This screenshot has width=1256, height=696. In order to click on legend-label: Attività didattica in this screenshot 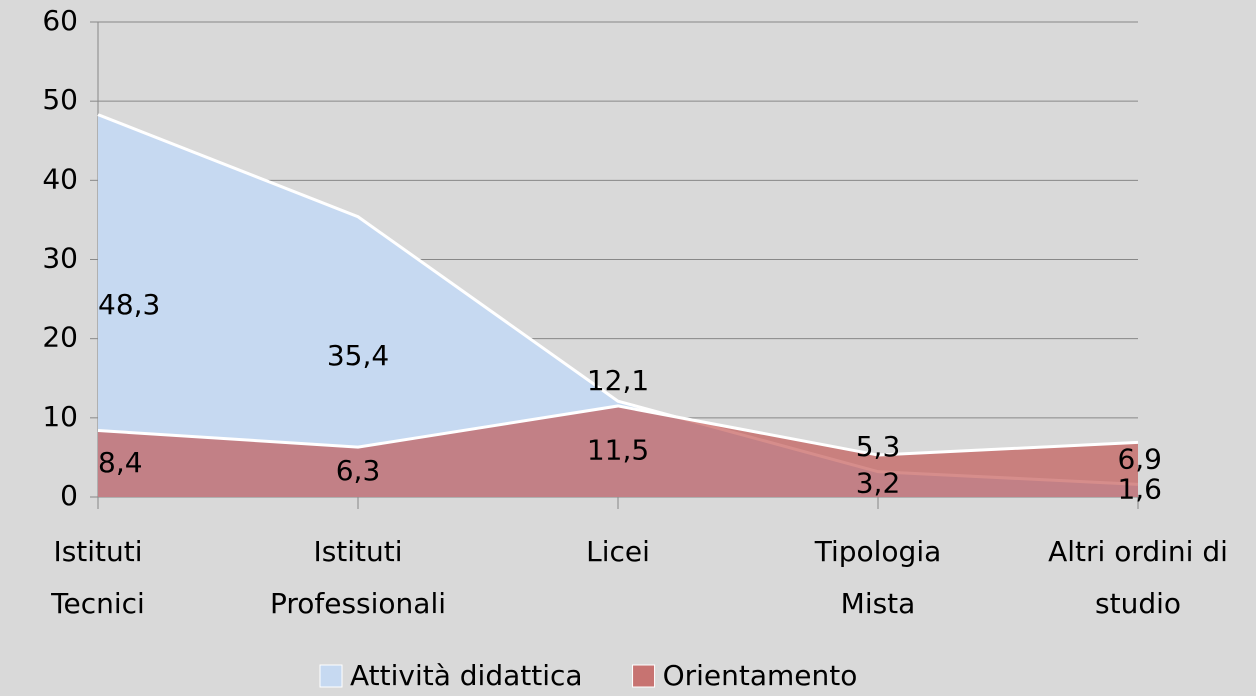, I will do `click(466, 675)`.